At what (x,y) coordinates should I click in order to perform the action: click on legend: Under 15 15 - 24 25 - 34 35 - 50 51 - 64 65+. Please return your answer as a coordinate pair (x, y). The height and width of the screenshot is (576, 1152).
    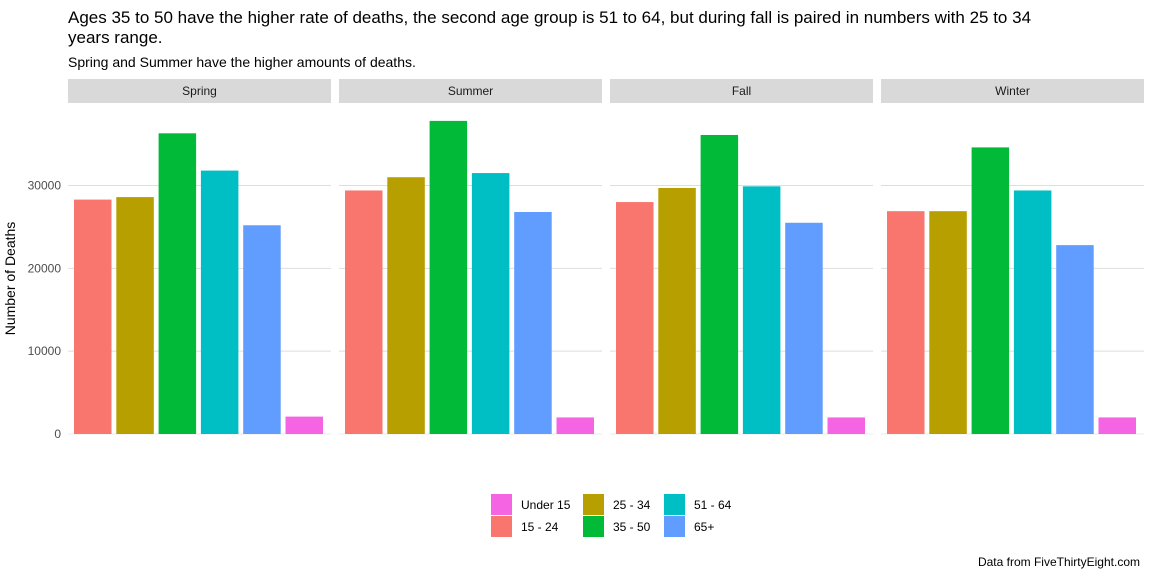
    Looking at the image, I should click on (611, 515).